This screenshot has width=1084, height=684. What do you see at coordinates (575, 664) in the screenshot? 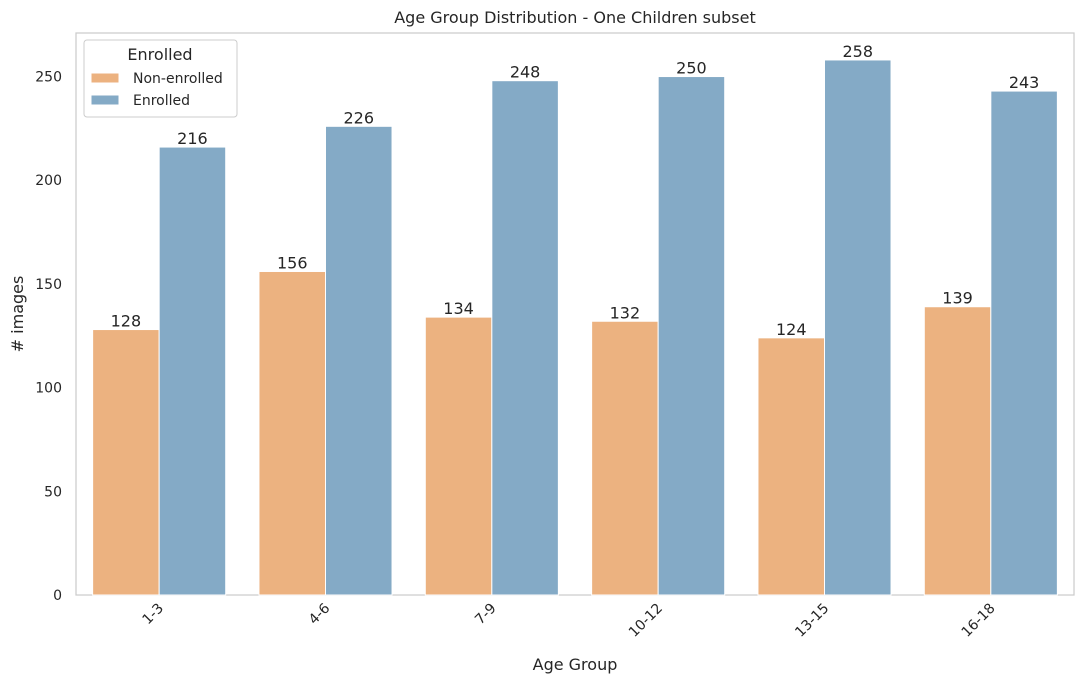
I see `x-axis-title: Age Group` at bounding box center [575, 664].